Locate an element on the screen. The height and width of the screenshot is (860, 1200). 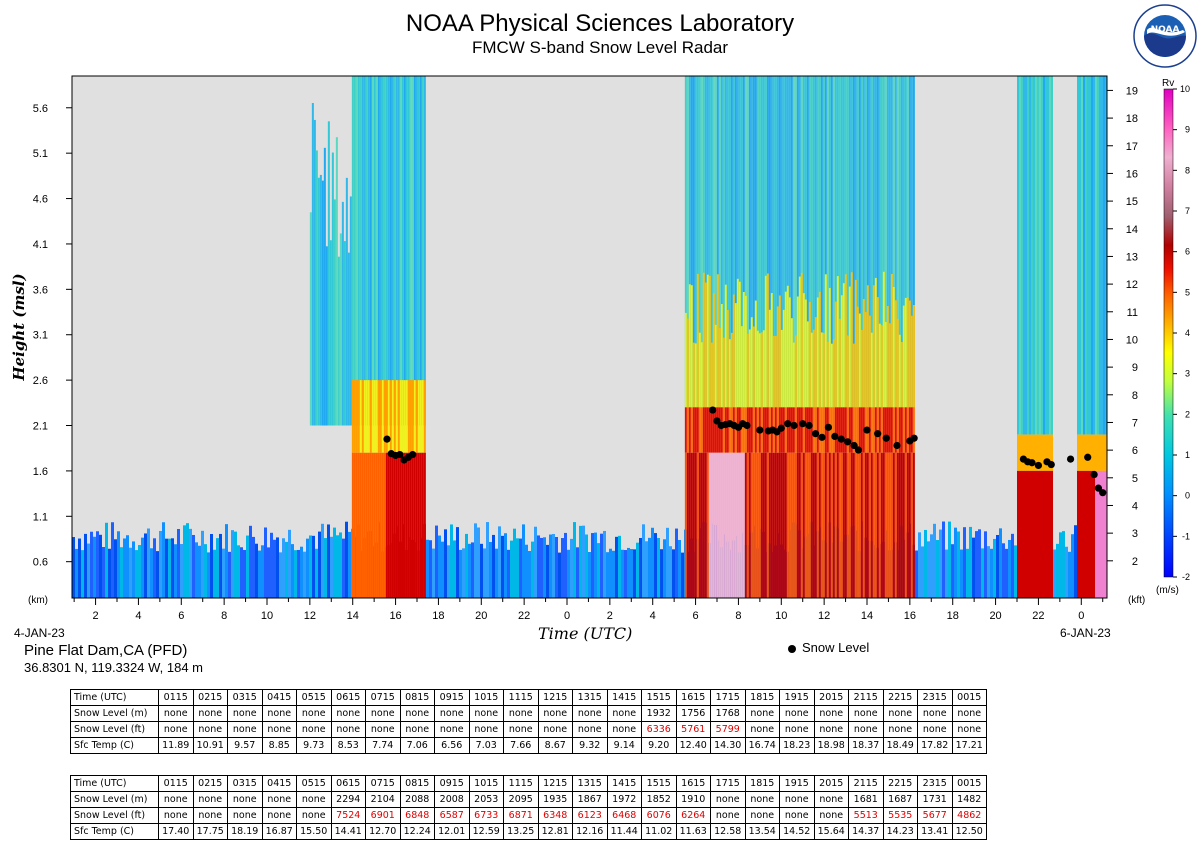
colorbar-tick-label: -1 is located at coordinates (1186, 536).